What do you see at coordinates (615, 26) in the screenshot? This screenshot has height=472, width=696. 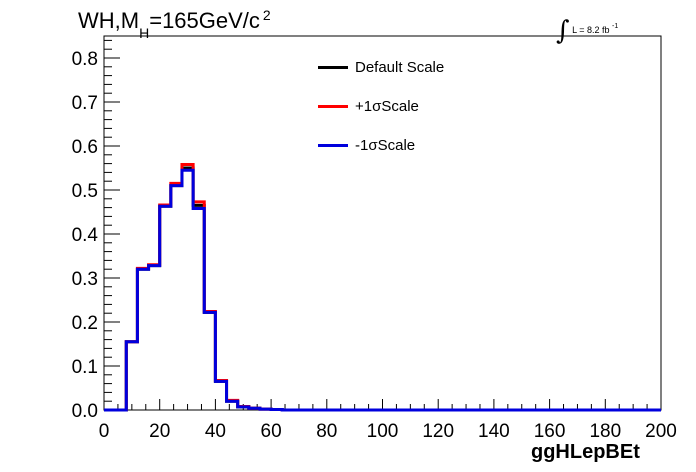 I see `luminosity-superscript: -1` at bounding box center [615, 26].